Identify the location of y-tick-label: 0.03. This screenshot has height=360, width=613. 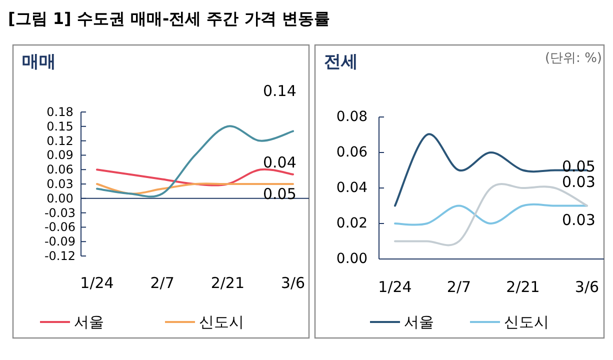
(60, 184).